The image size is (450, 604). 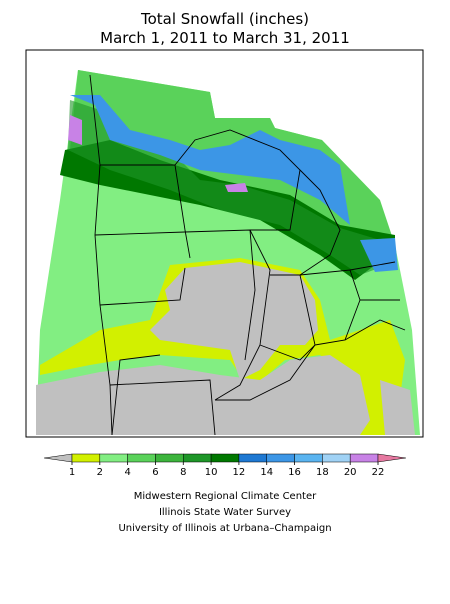 I want to click on legend-tick-label: 2, so click(x=100, y=472).